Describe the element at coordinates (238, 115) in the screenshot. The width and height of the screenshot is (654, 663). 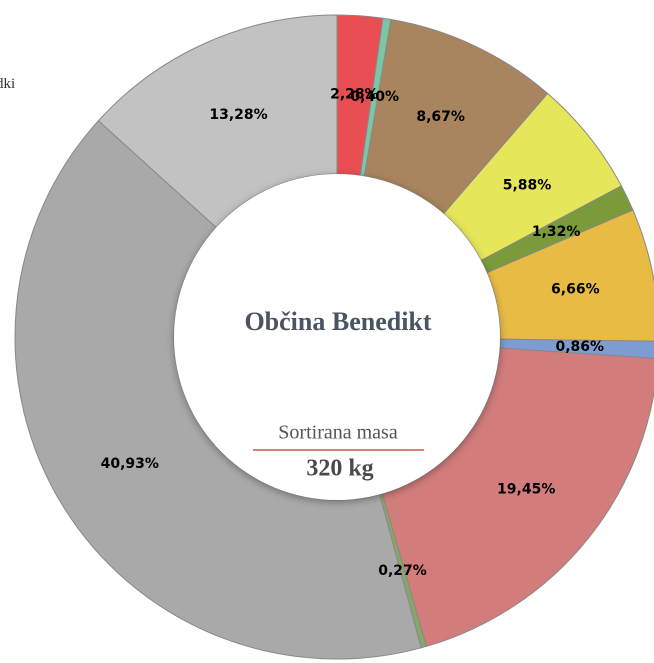
I see `value-label: 13,28%` at that location.